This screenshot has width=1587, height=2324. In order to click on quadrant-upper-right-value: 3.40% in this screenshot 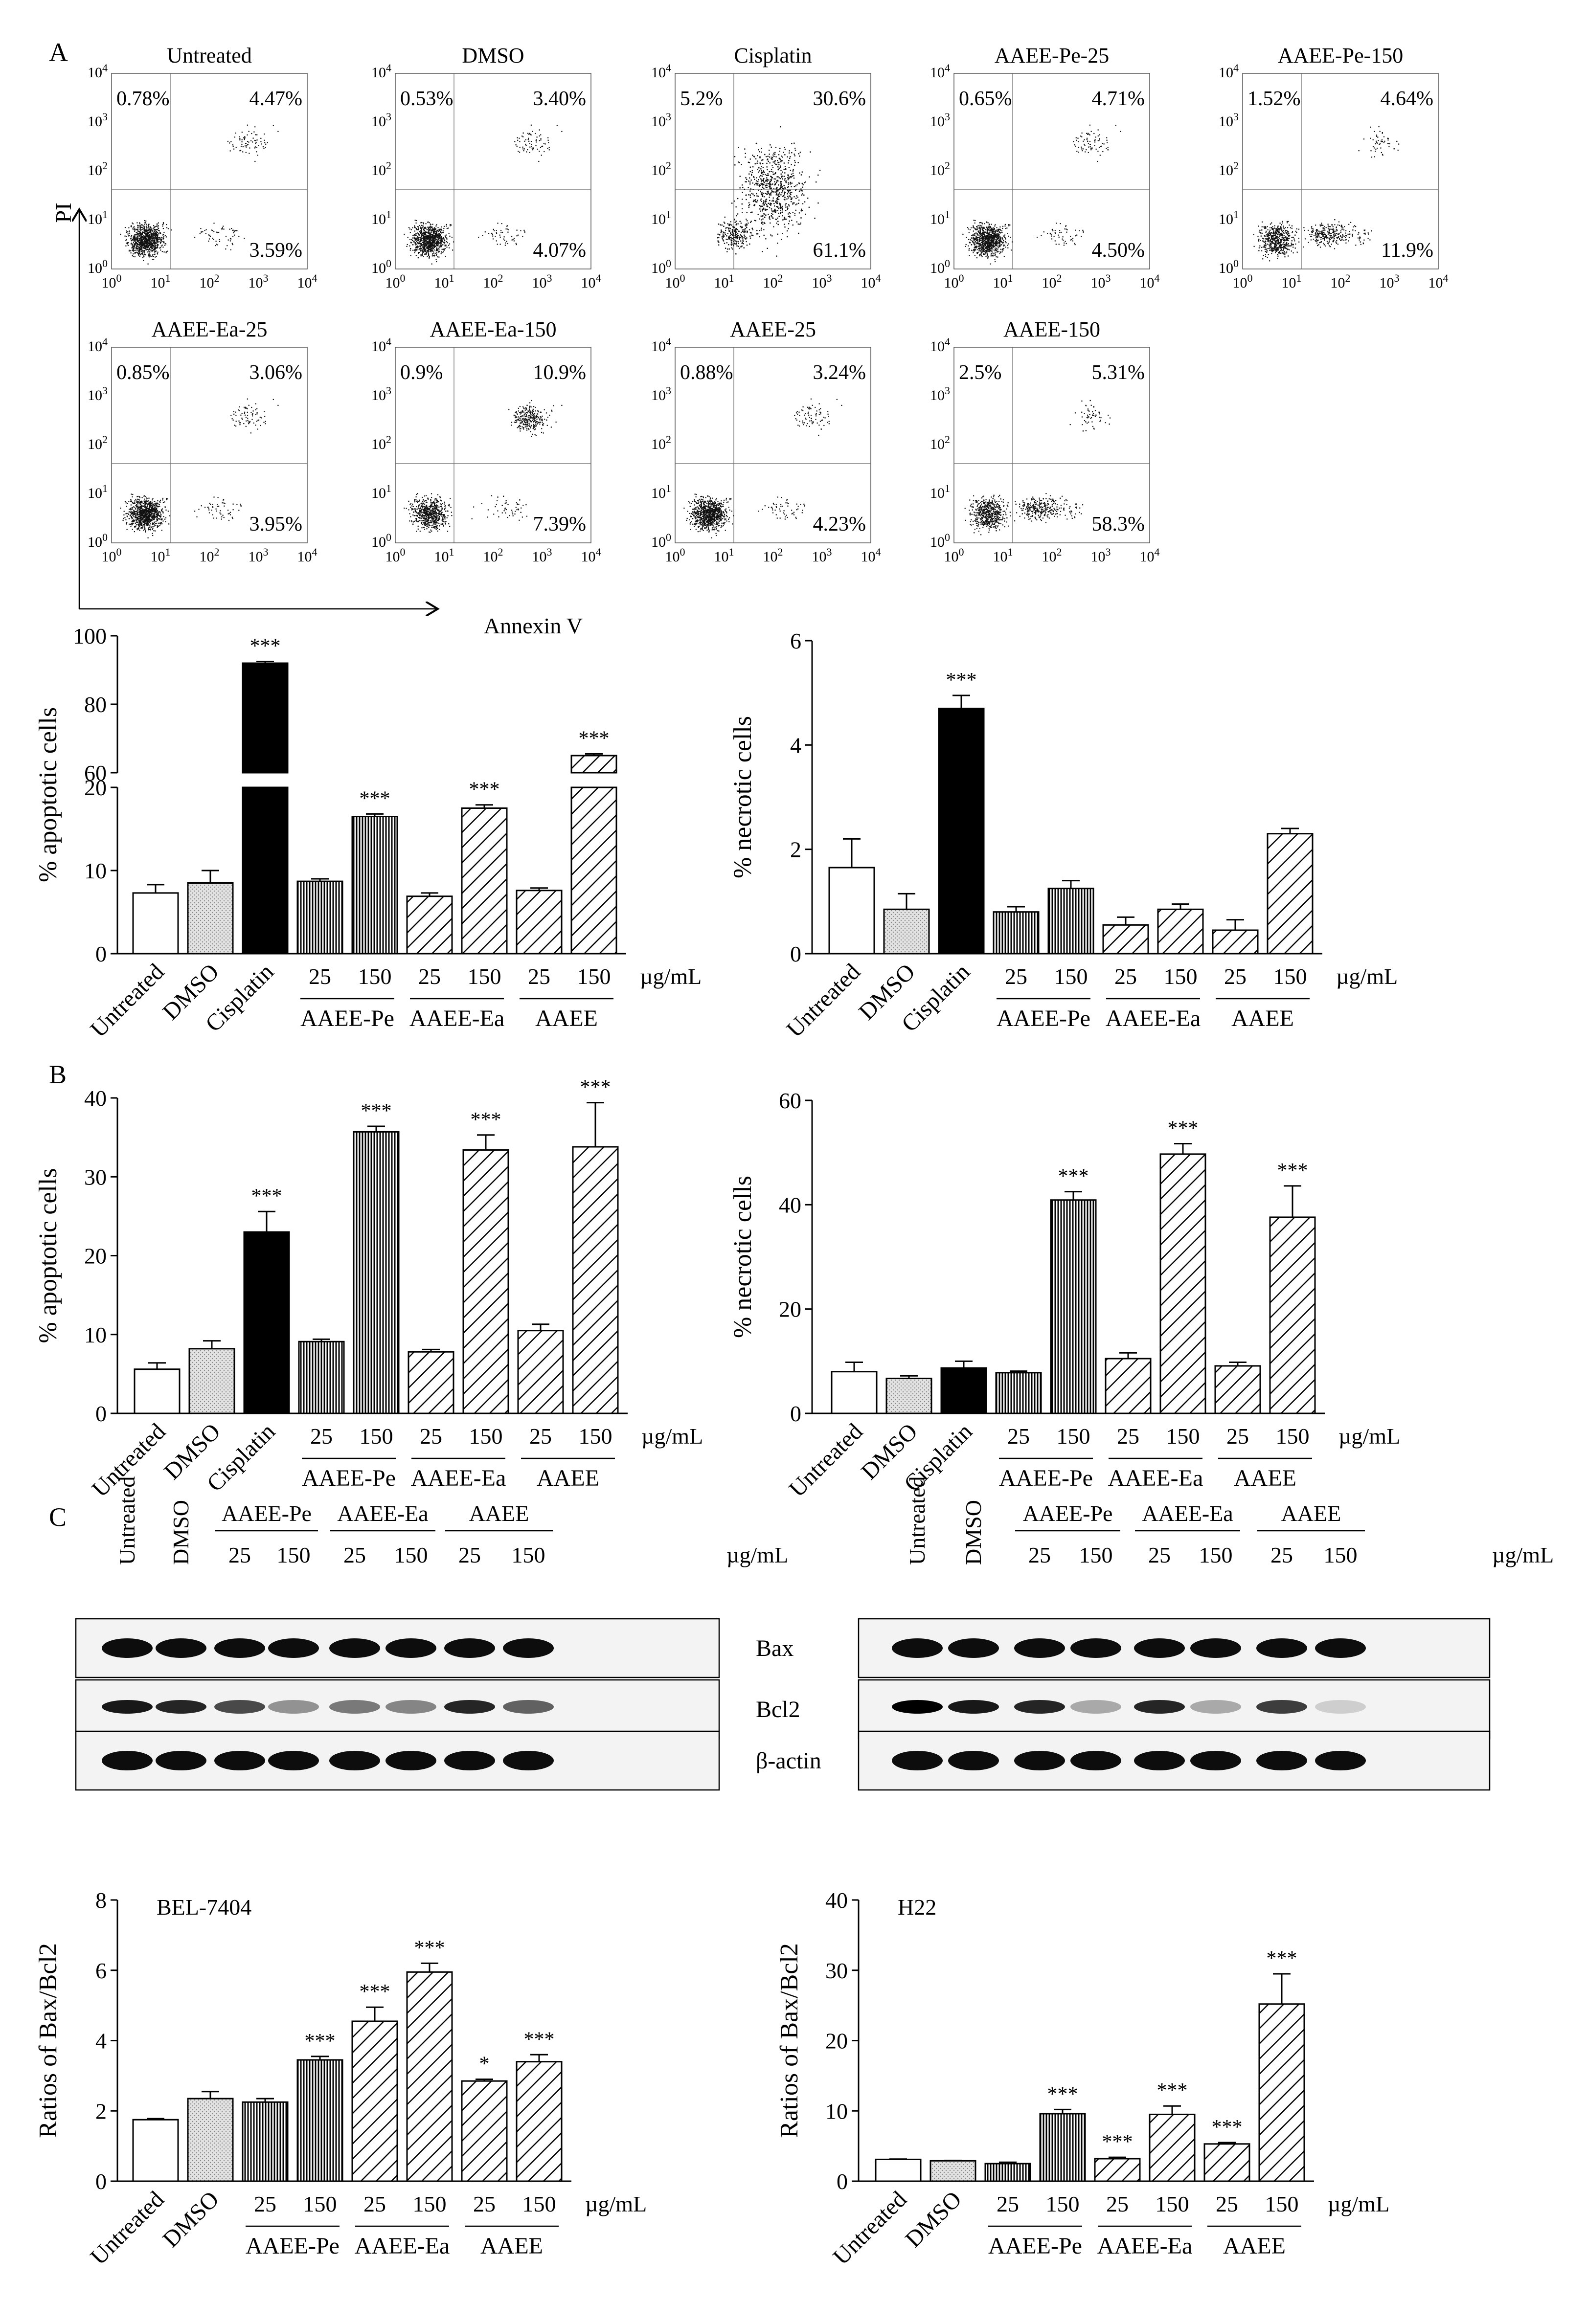, I will do `click(560, 99)`.